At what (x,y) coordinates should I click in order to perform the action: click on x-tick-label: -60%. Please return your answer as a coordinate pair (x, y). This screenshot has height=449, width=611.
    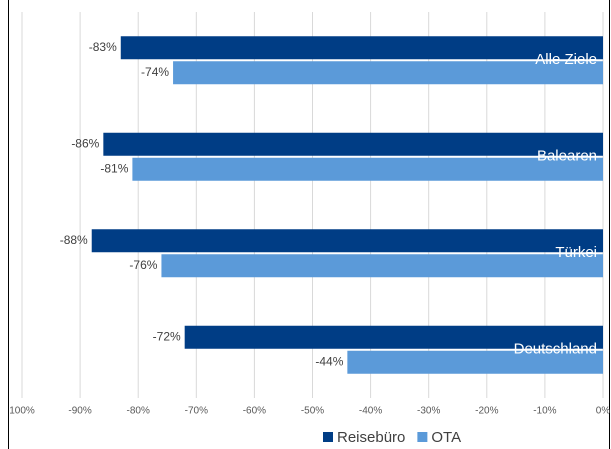
    Looking at the image, I should click on (254, 411).